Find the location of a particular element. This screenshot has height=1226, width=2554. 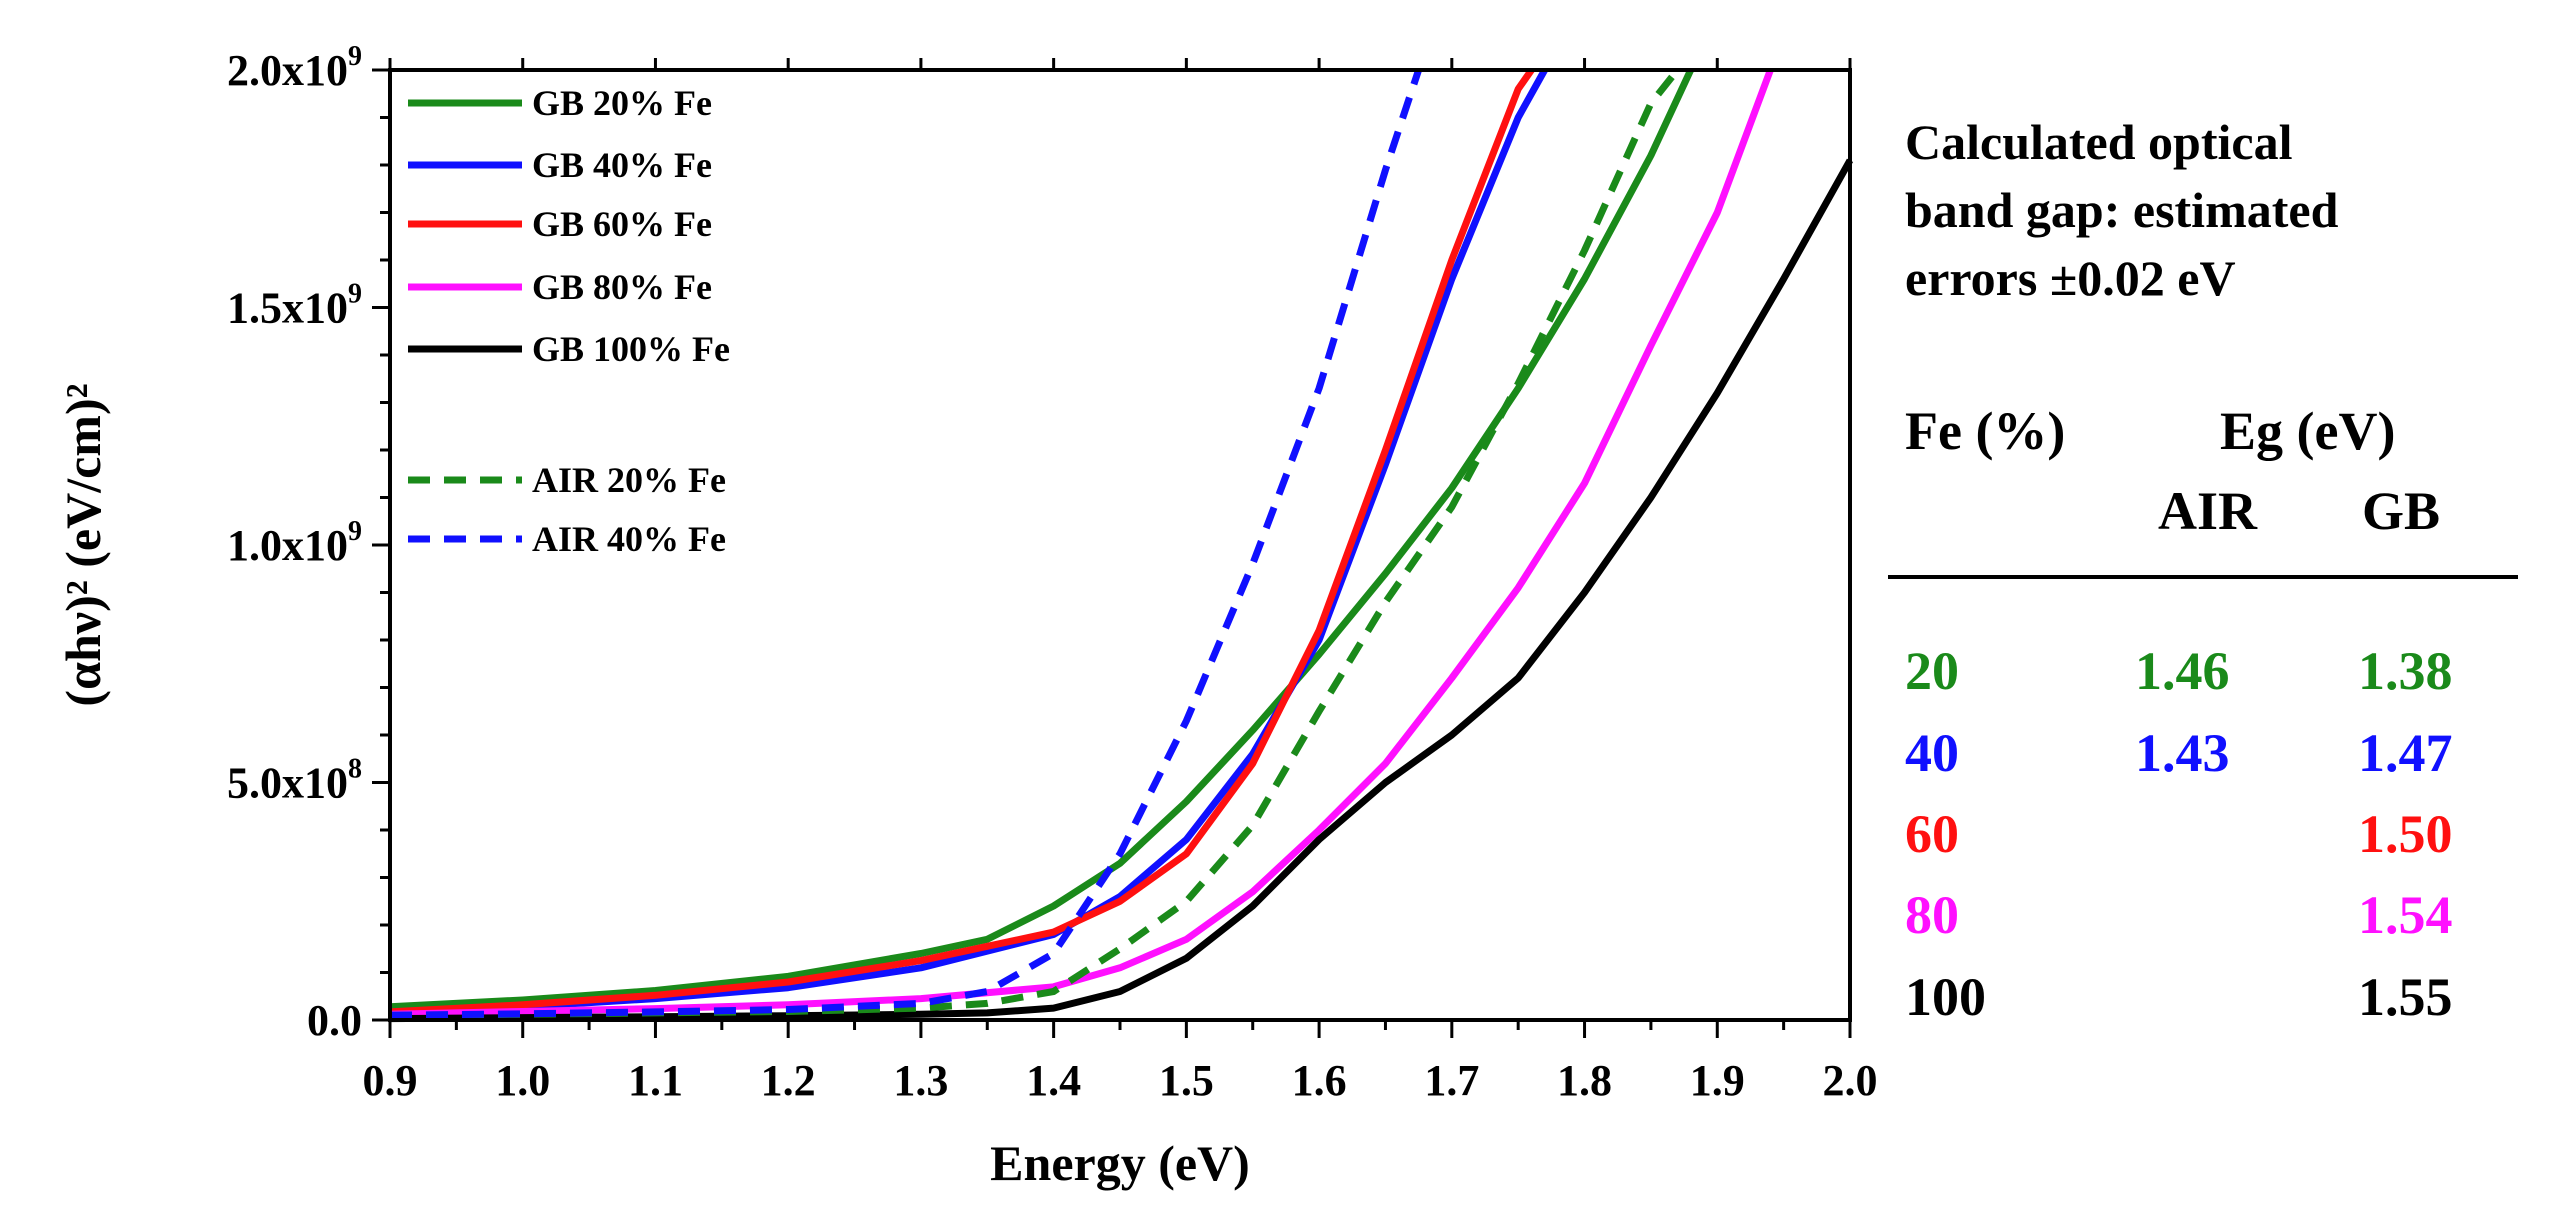

y-tick-label: 1.0x10⁹ is located at coordinates (294, 543).